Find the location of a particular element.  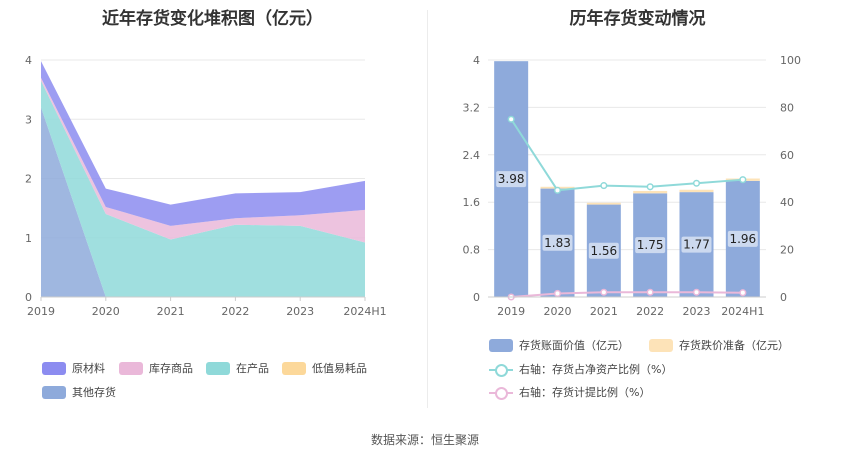

legend-item-provision-ratio: 右轴：存货计提比例（%） is located at coordinates (569, 392).